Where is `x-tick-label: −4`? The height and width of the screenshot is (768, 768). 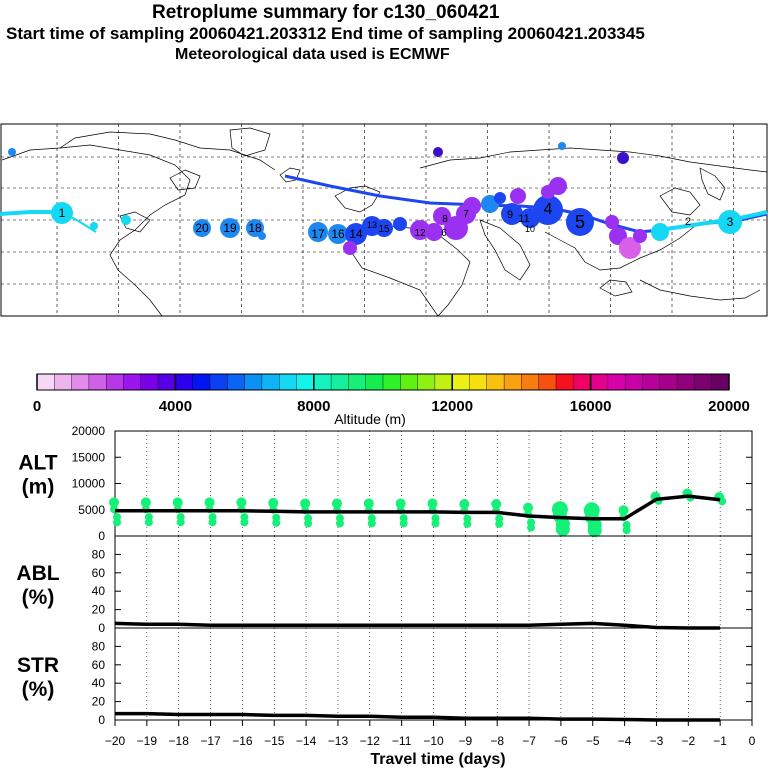 x-tick-label: −4 is located at coordinates (625, 741).